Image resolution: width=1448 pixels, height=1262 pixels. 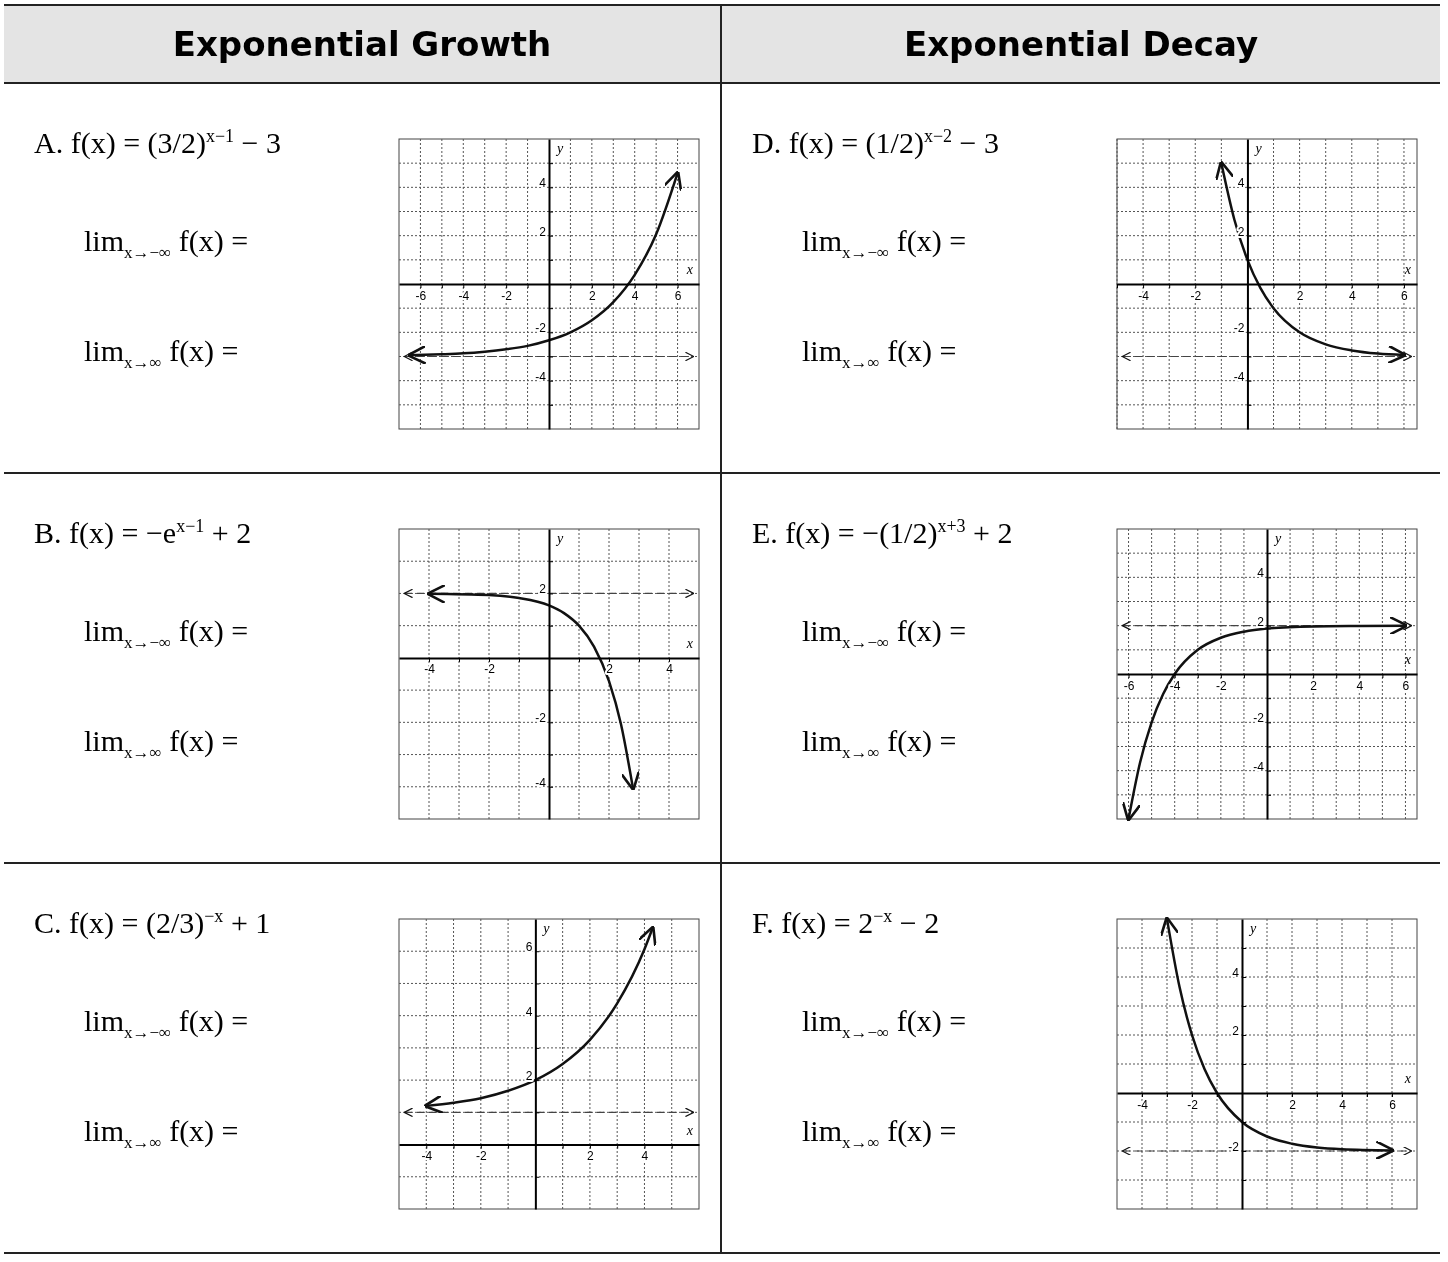 I want to click on text: B. f(x) = −e$^{x−1}$ + 2, so click(x=143, y=533).